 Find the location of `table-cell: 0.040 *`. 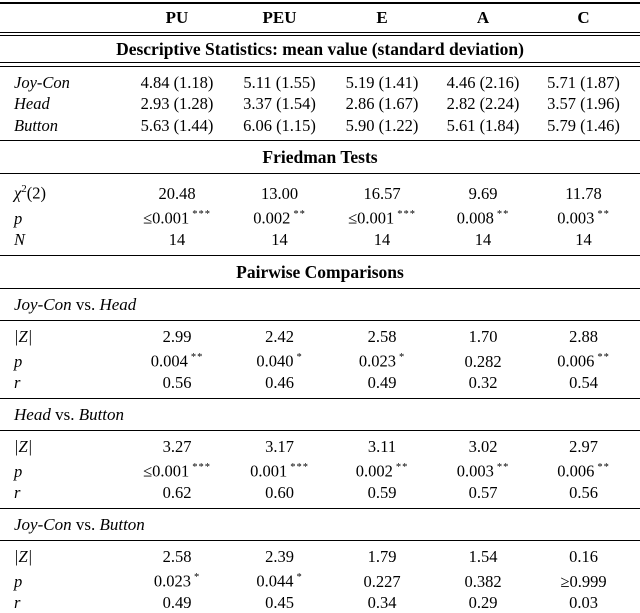

table-cell: 0.040 * is located at coordinates (279, 361).